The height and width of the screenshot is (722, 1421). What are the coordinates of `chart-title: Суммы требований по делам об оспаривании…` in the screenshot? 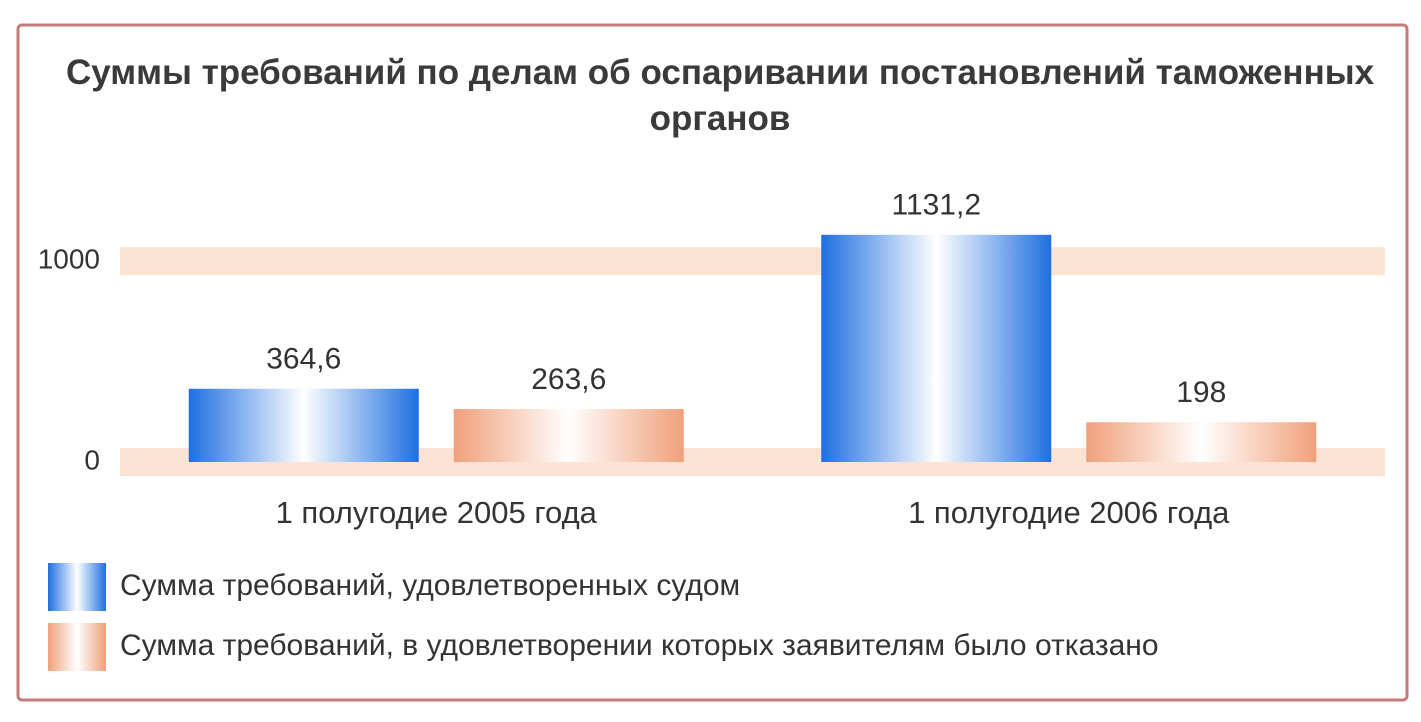 It's located at (720, 95).